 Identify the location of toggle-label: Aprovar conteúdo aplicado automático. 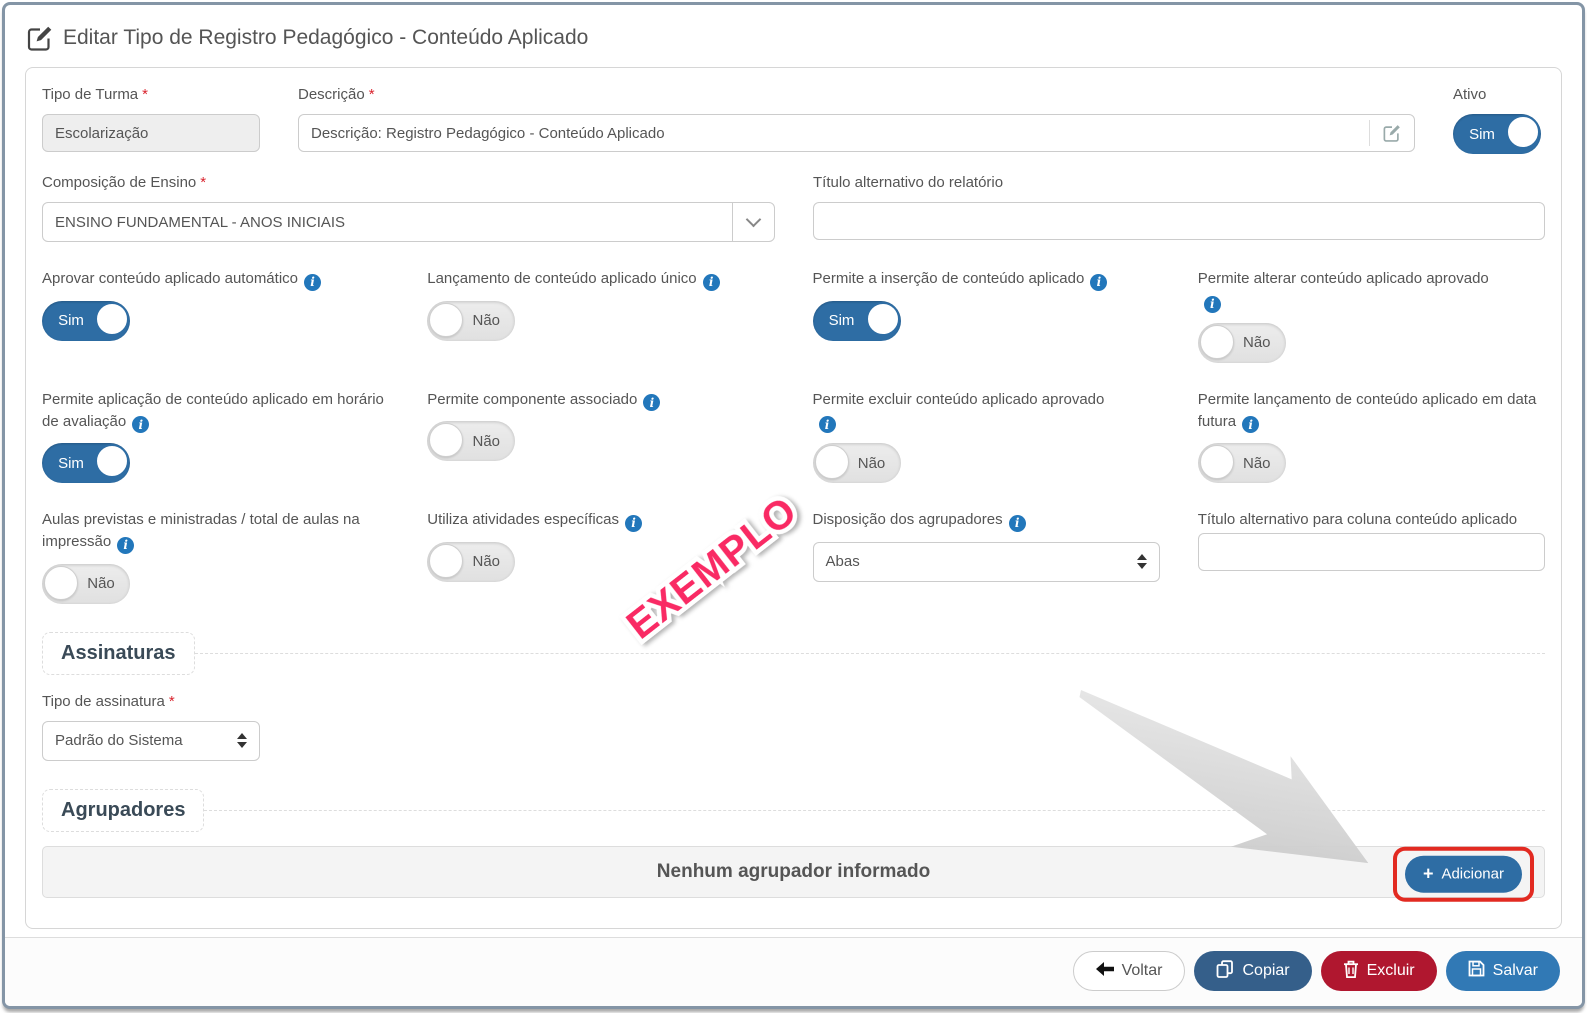
(215, 279).